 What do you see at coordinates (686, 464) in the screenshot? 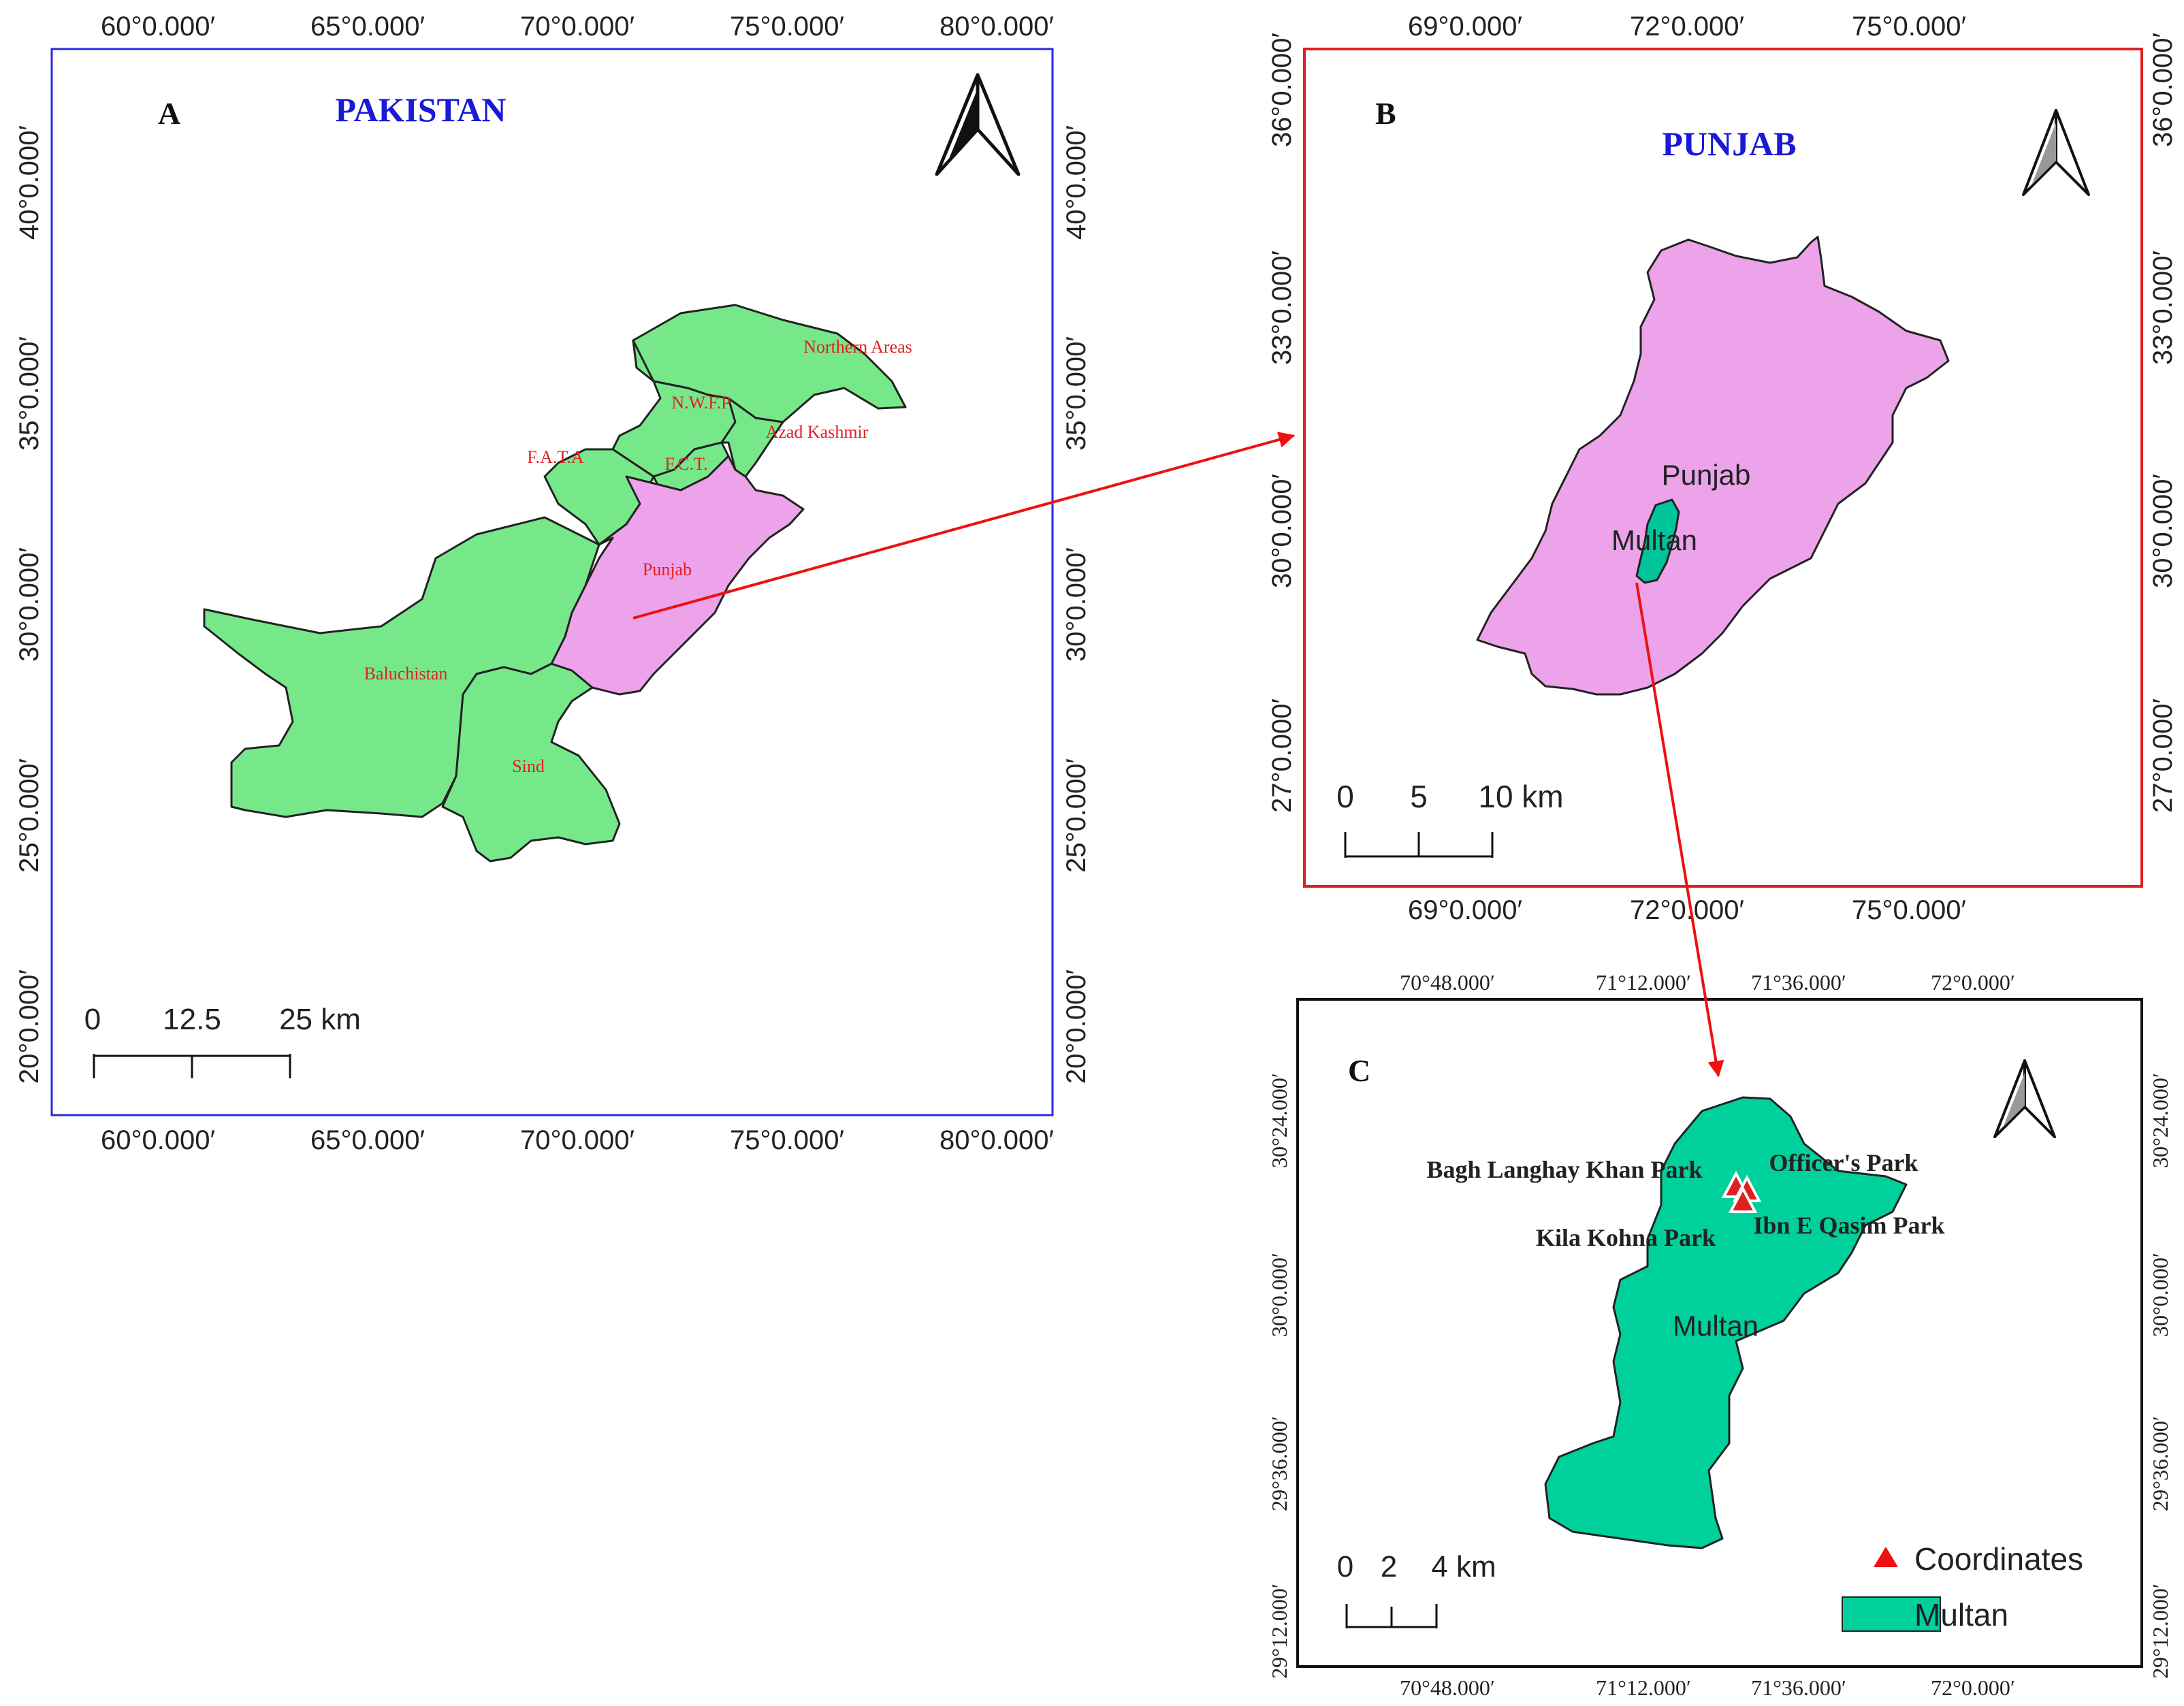
I see `region-label: F.C.T.` at bounding box center [686, 464].